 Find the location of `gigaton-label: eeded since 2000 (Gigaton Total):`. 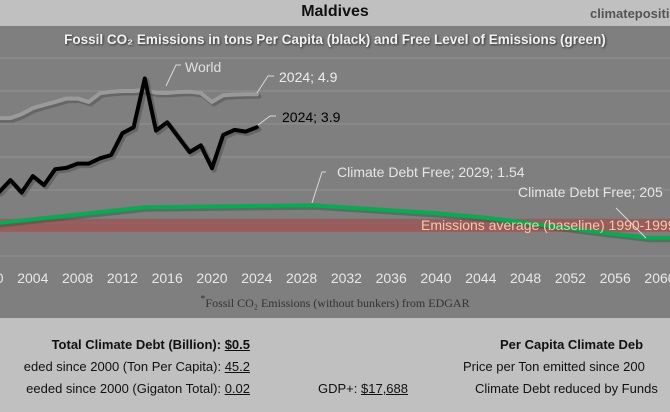

gigaton-label: eeded since 2000 (Gigaton Total): is located at coordinates (124, 388).